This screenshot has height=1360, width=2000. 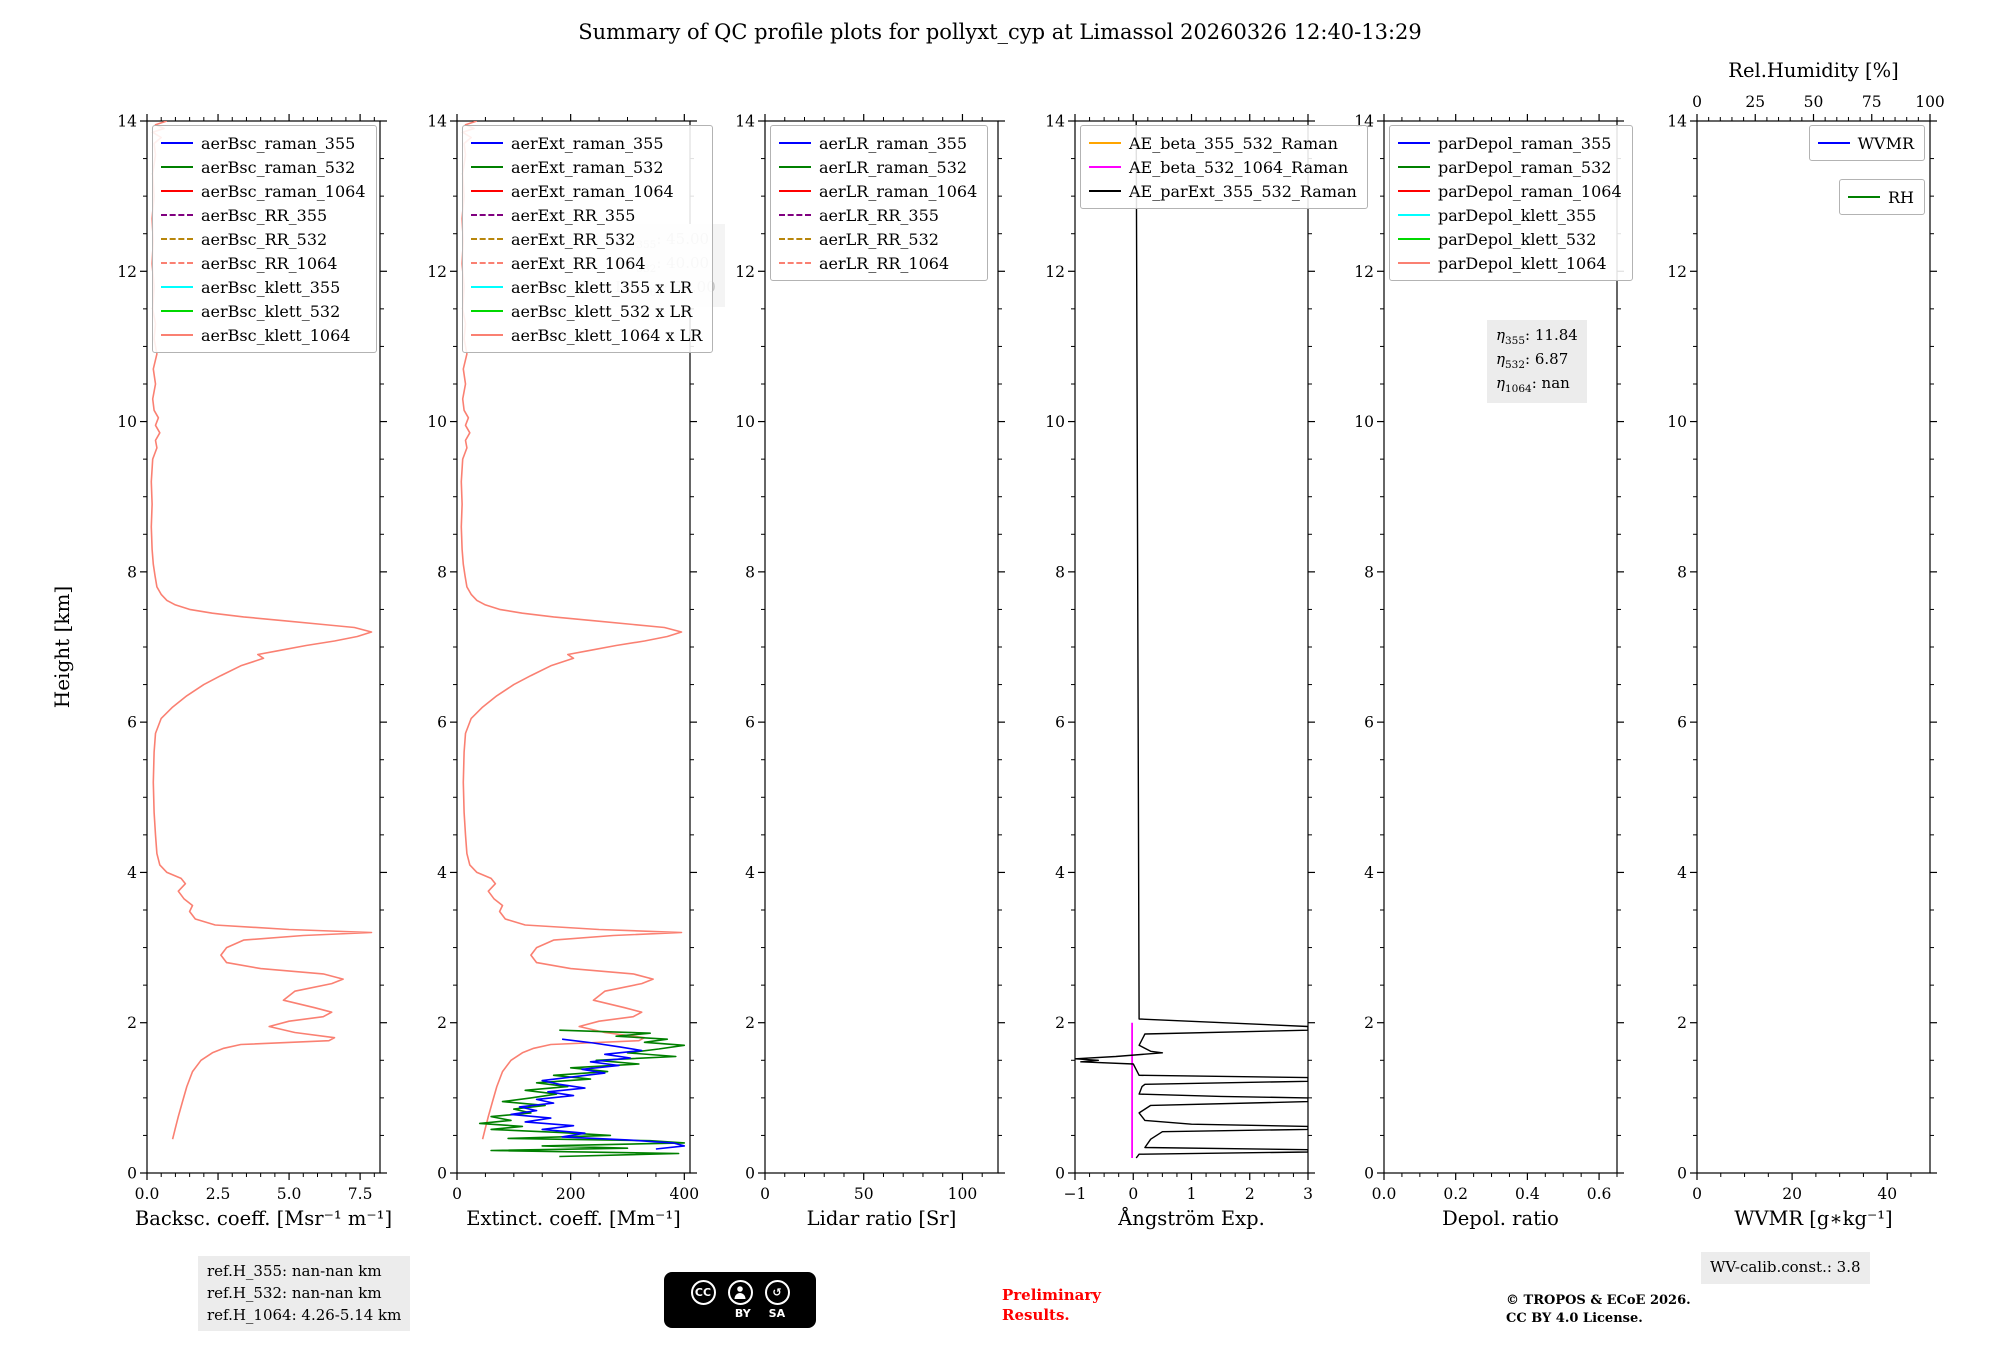 I want to click on y-tick-label: 0, so click(x=750, y=1174).